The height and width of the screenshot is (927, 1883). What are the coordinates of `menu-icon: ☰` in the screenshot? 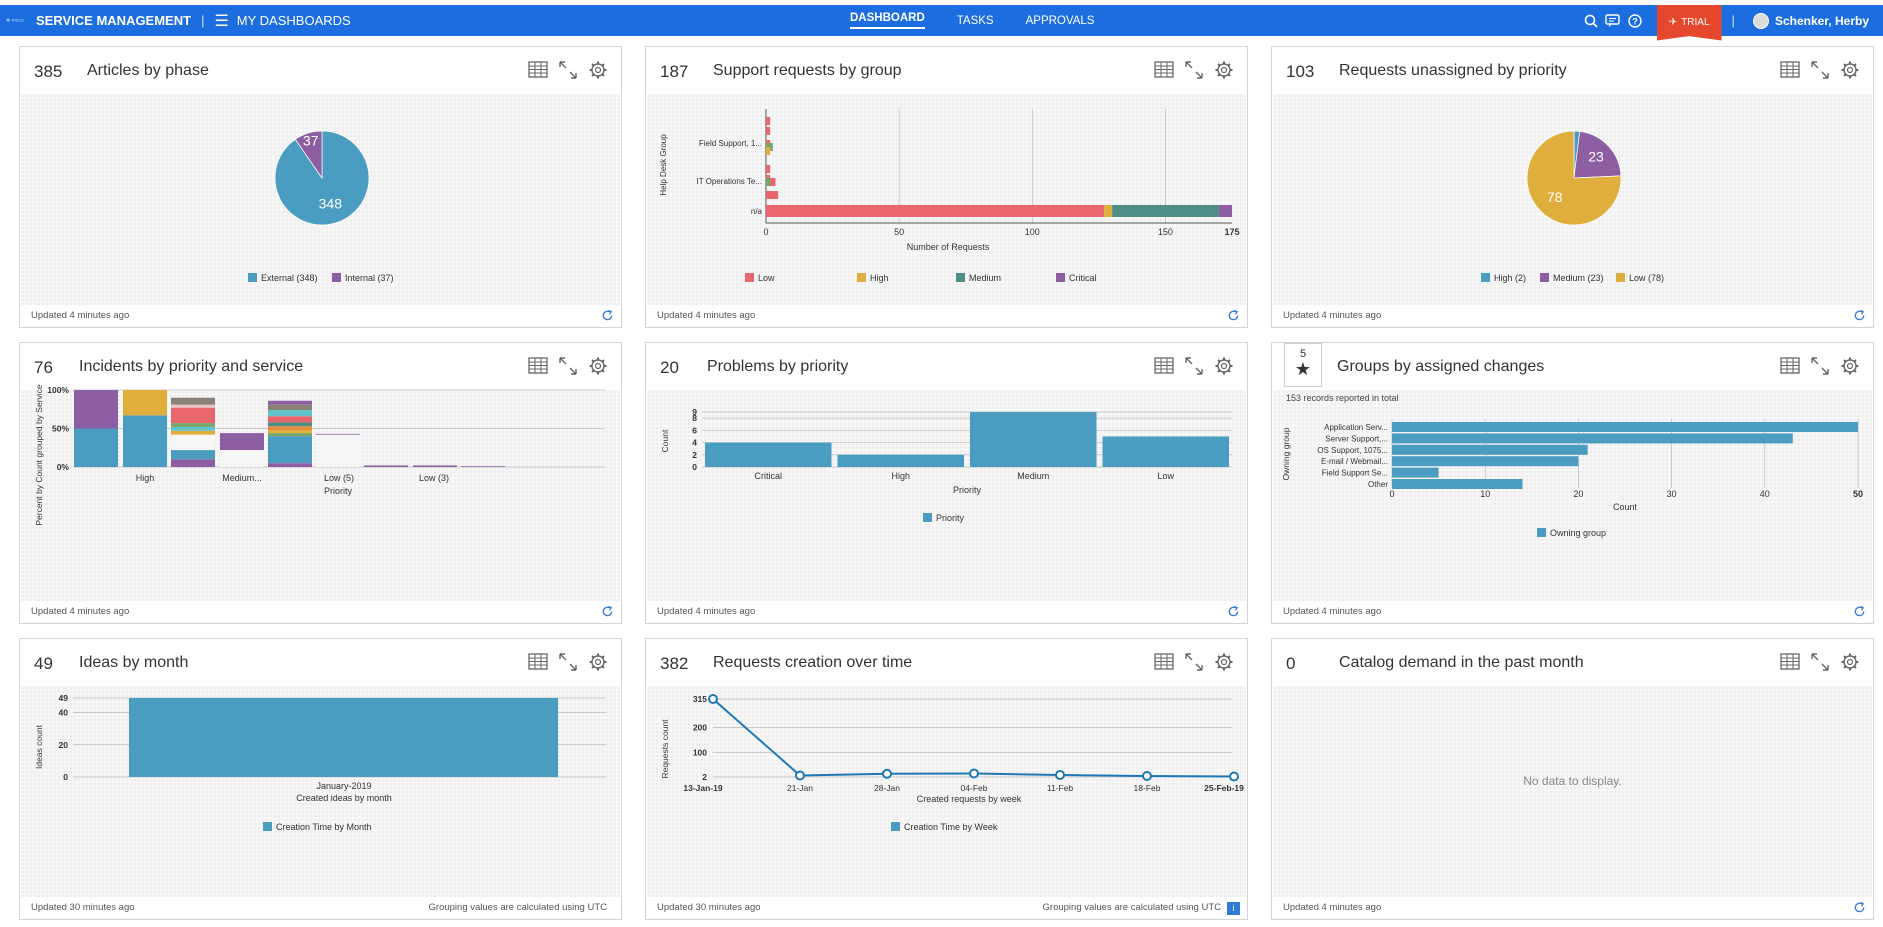 It's located at (221, 21).